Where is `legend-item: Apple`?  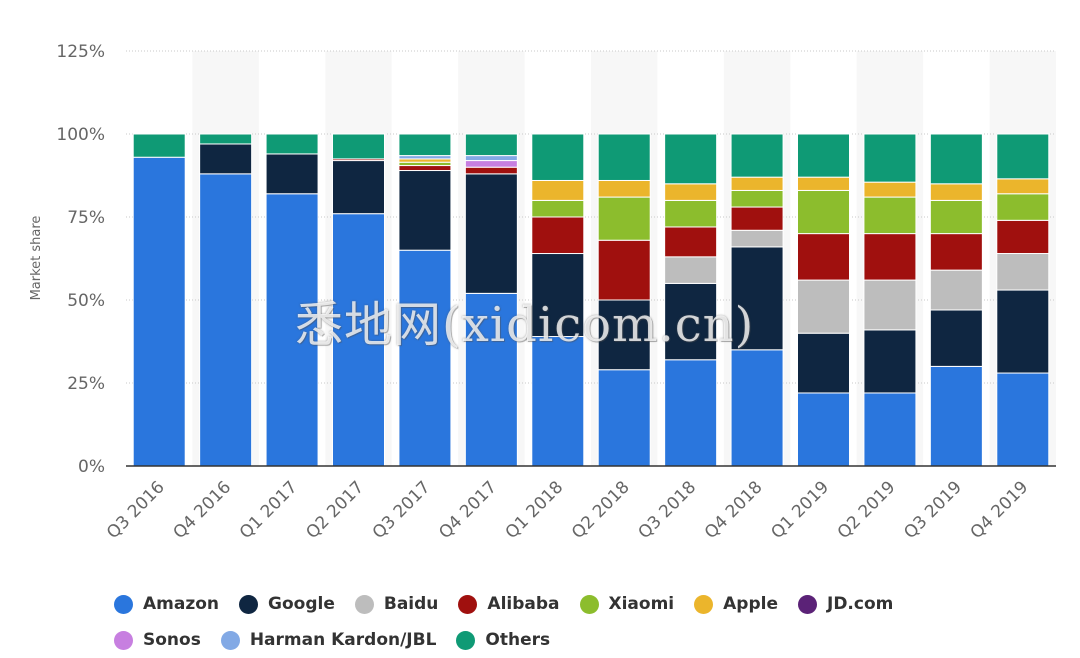
legend-item: Apple is located at coordinates (736, 604).